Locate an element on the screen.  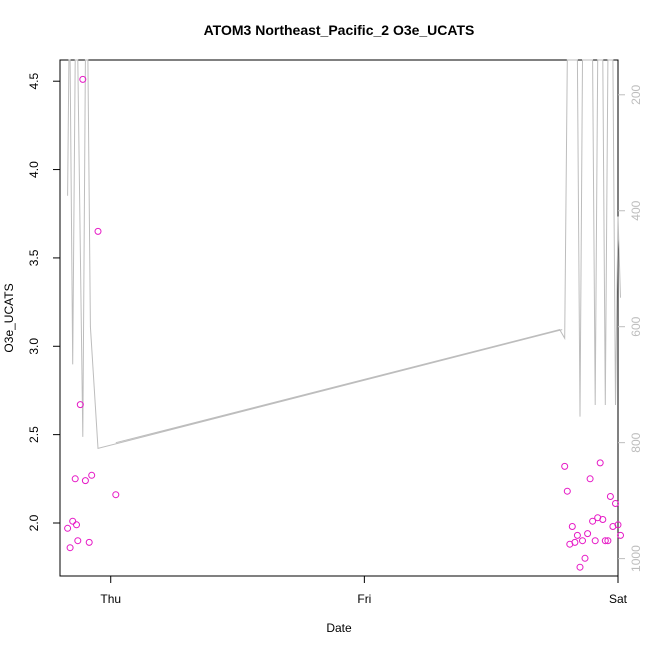
y-tick-label: 3.5 is located at coordinates (34, 257).